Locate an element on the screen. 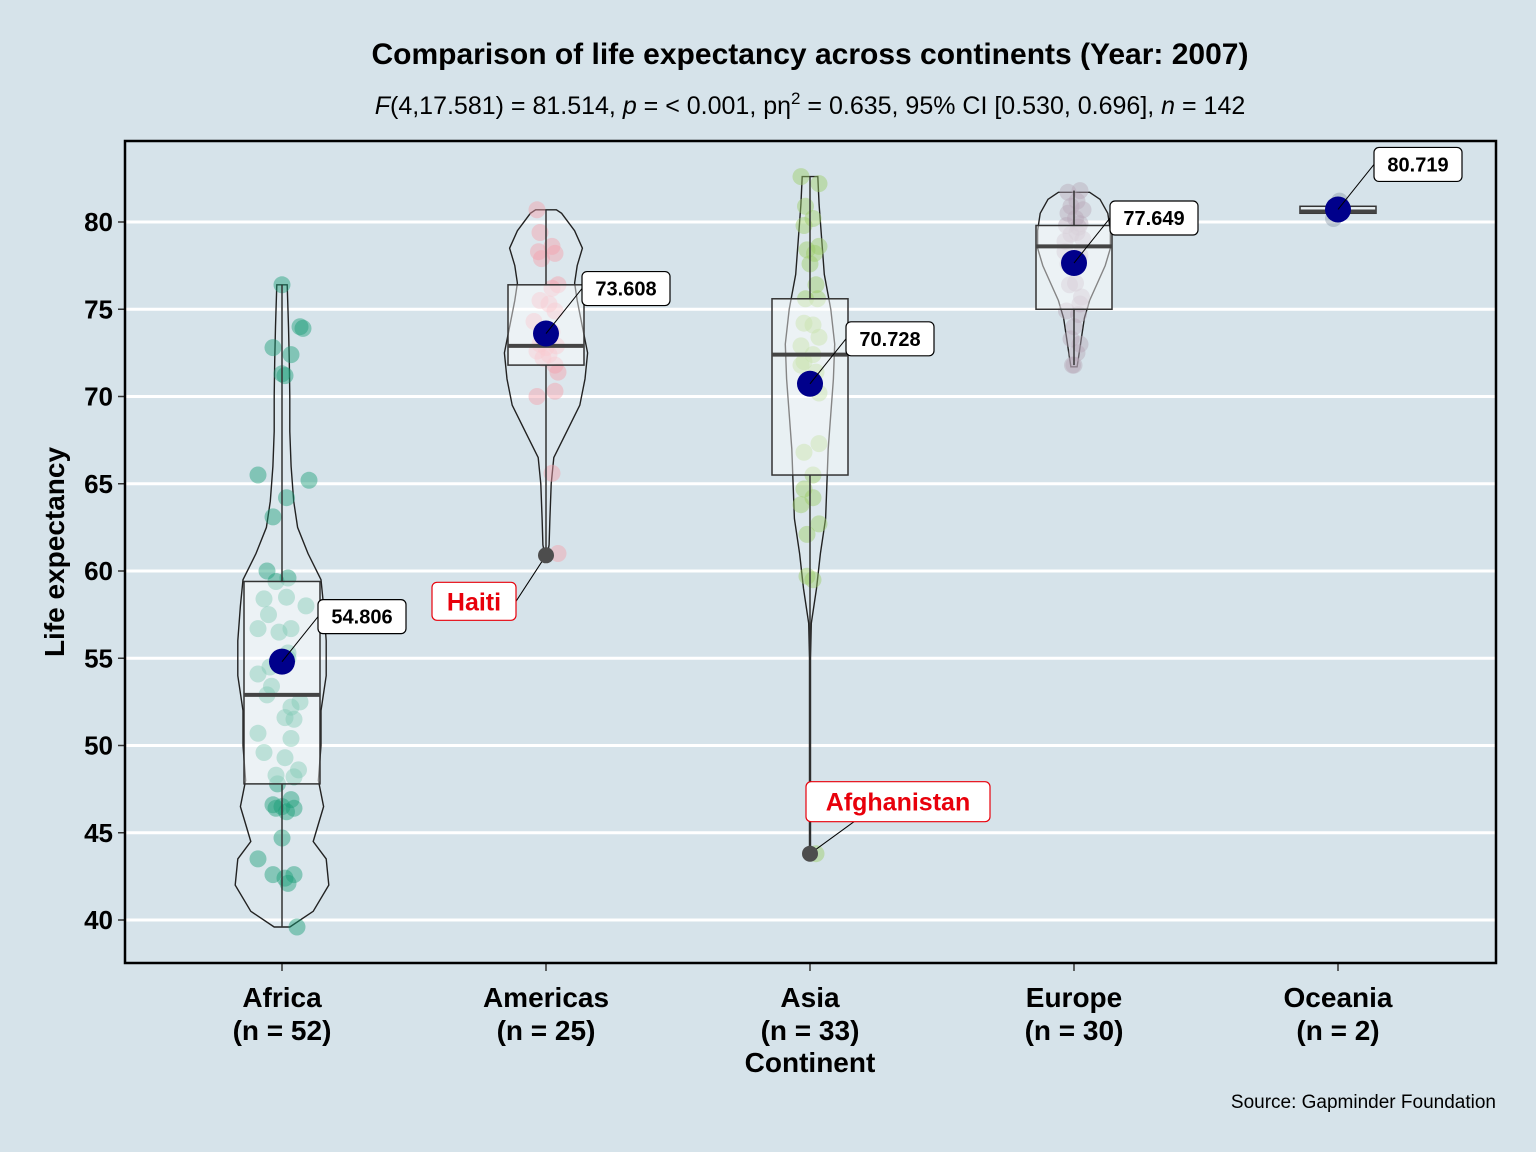  y-axis-title: Life expectancy is located at coordinates (54, 552).